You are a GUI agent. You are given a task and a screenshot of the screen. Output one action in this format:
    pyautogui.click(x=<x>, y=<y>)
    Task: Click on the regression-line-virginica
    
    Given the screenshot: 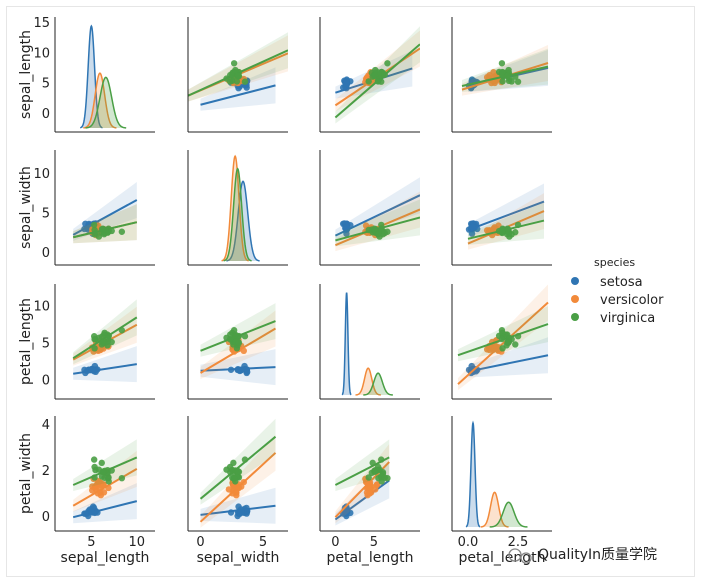 What is the action you would take?
    pyautogui.click(x=105, y=338)
    